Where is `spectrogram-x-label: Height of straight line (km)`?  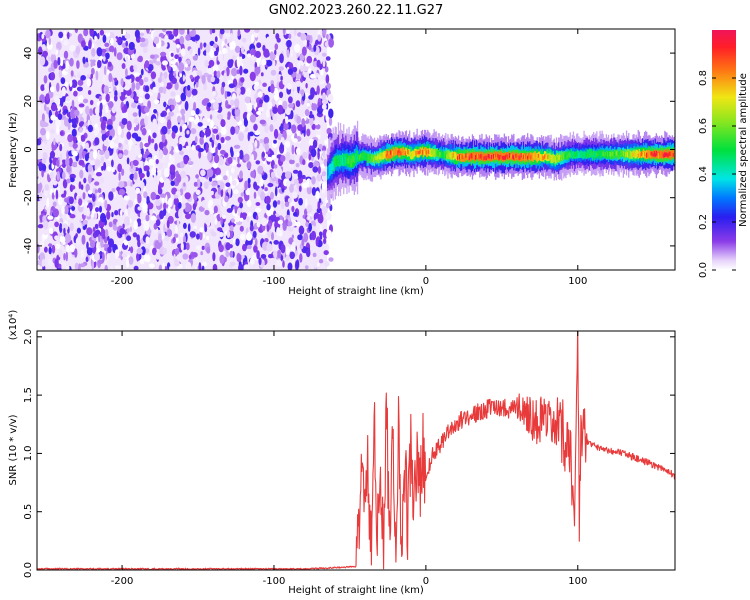 spectrogram-x-label: Height of straight line (km) is located at coordinates (356, 291).